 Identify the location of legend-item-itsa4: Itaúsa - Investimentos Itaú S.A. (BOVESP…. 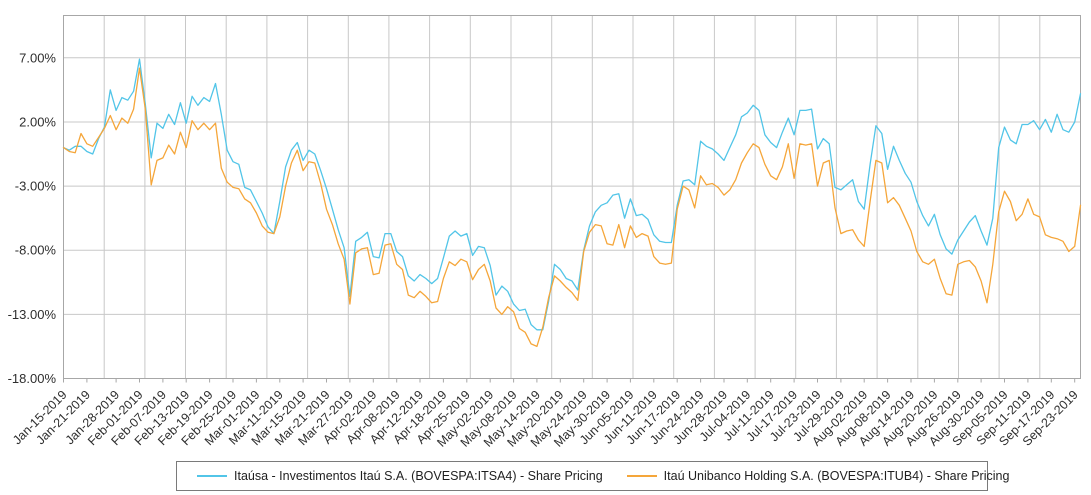
(400, 476).